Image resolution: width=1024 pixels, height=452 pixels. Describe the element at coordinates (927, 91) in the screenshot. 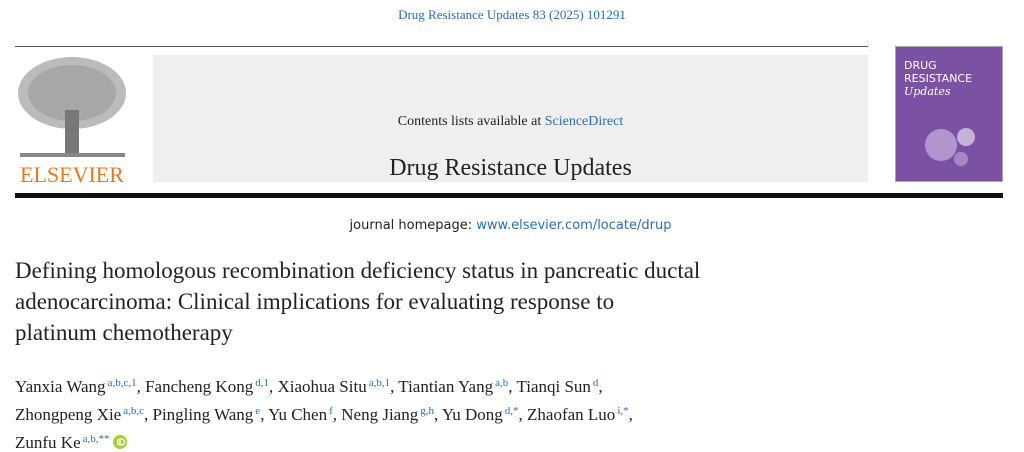

I see `cover-line: Updates` at that location.